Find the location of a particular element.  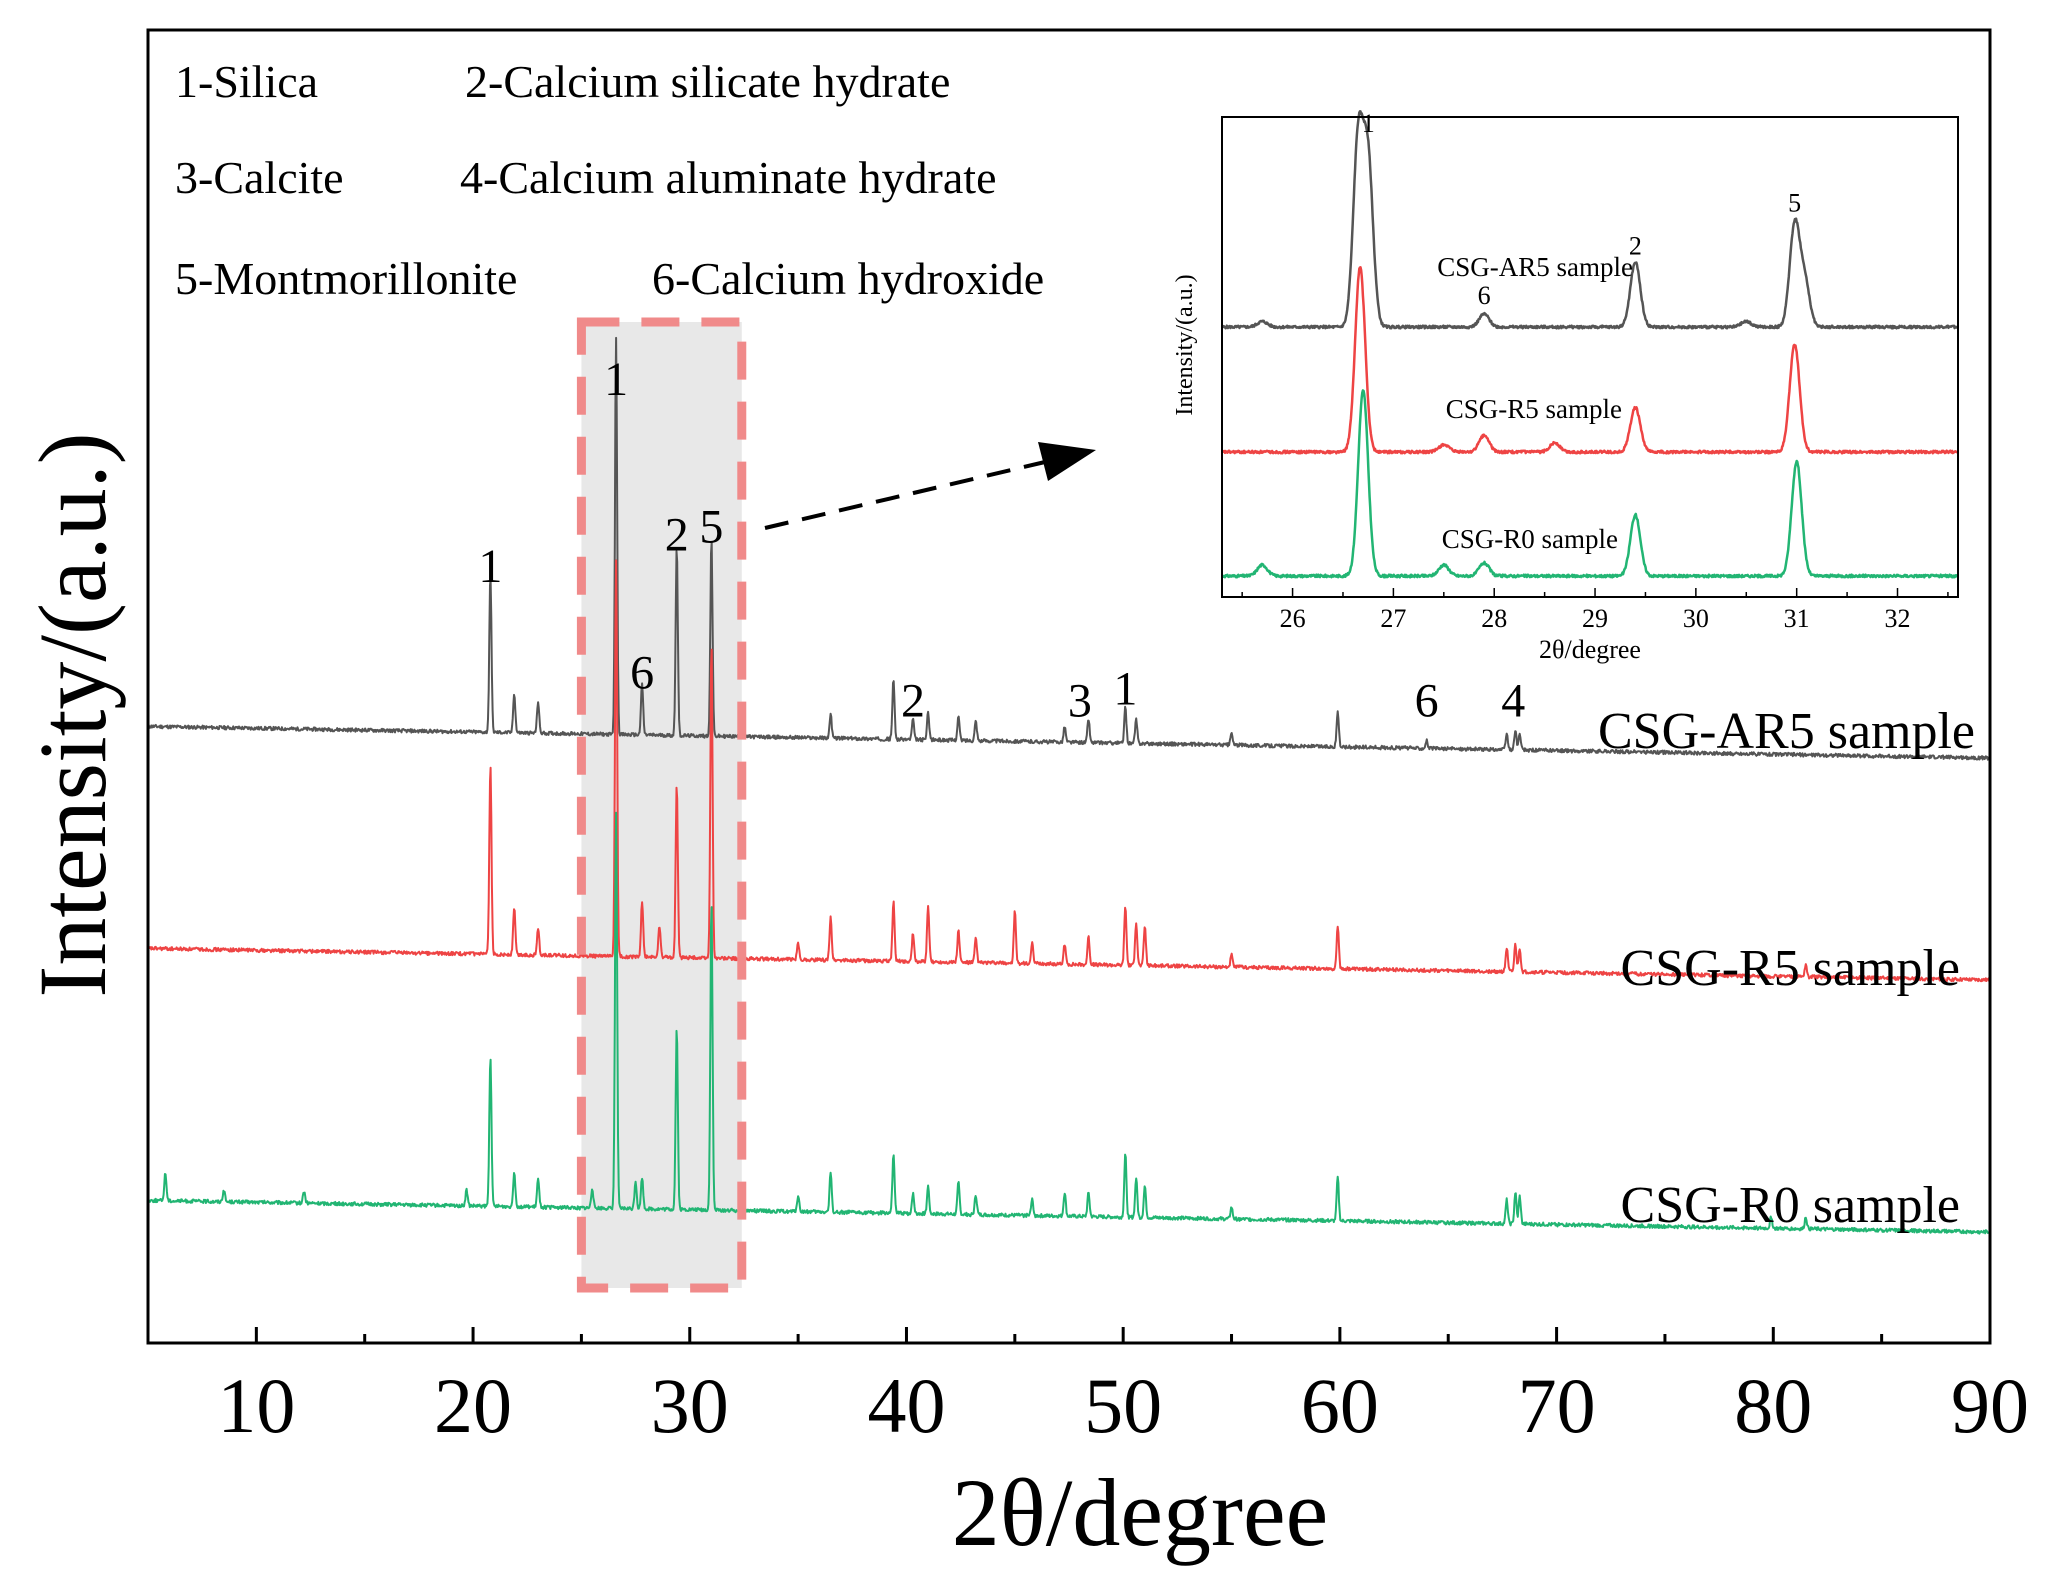

legend-key-6: 6-Calcium hydroxide is located at coordinates (848, 278).